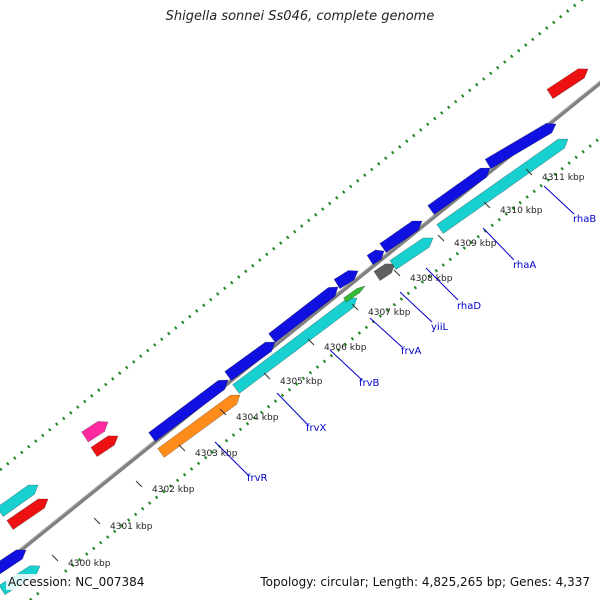 Image resolution: width=600 pixels, height=600 pixels. I want to click on tick-label: 4302 kbp, so click(173, 490).